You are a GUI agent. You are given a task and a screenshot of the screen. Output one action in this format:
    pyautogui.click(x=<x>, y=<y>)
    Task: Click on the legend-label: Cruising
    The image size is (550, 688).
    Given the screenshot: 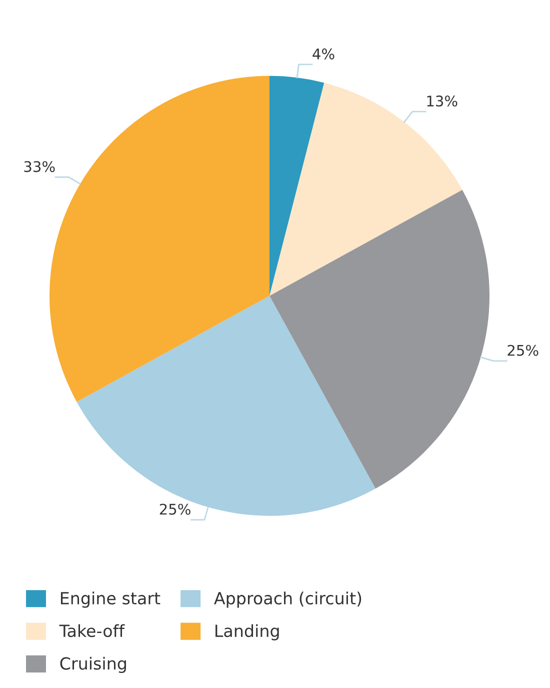 What is the action you would take?
    pyautogui.click(x=93, y=664)
    